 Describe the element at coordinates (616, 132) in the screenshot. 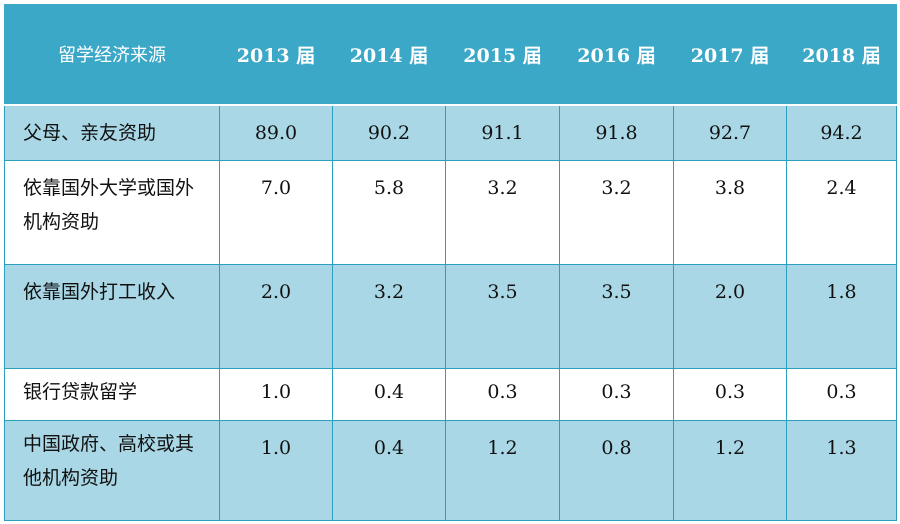

I see `table-cell: 91.8` at that location.